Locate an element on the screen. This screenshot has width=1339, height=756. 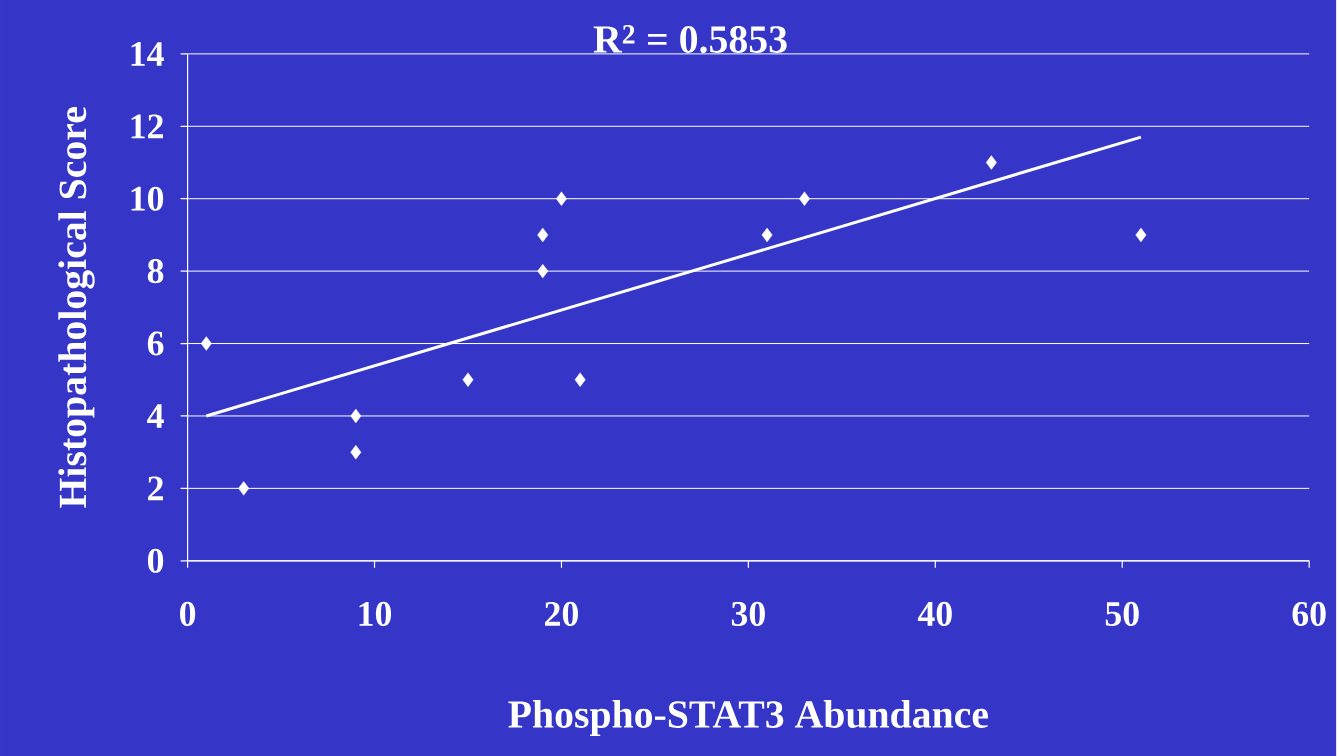
y-tick-label: 14 is located at coordinates (147, 53).